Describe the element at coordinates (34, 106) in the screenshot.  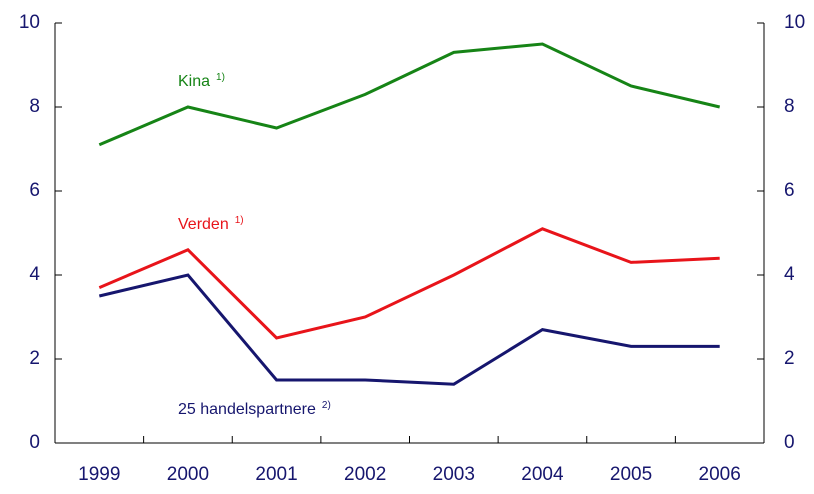
I see `y-tick-label: 8` at that location.